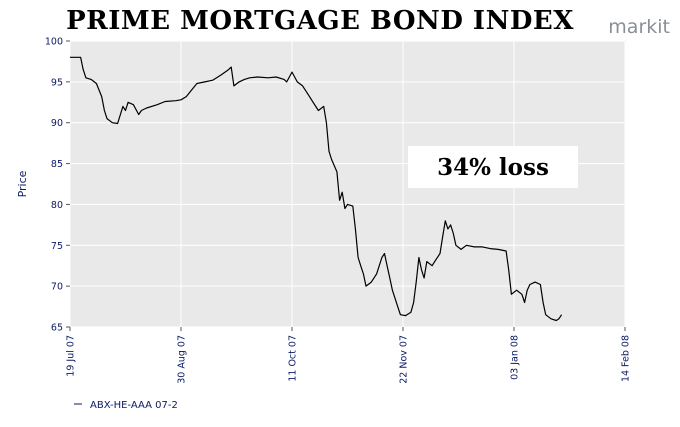 Image resolution: width=680 pixels, height=427 pixels. I want to click on y-tick-label: 85, so click(57, 164).